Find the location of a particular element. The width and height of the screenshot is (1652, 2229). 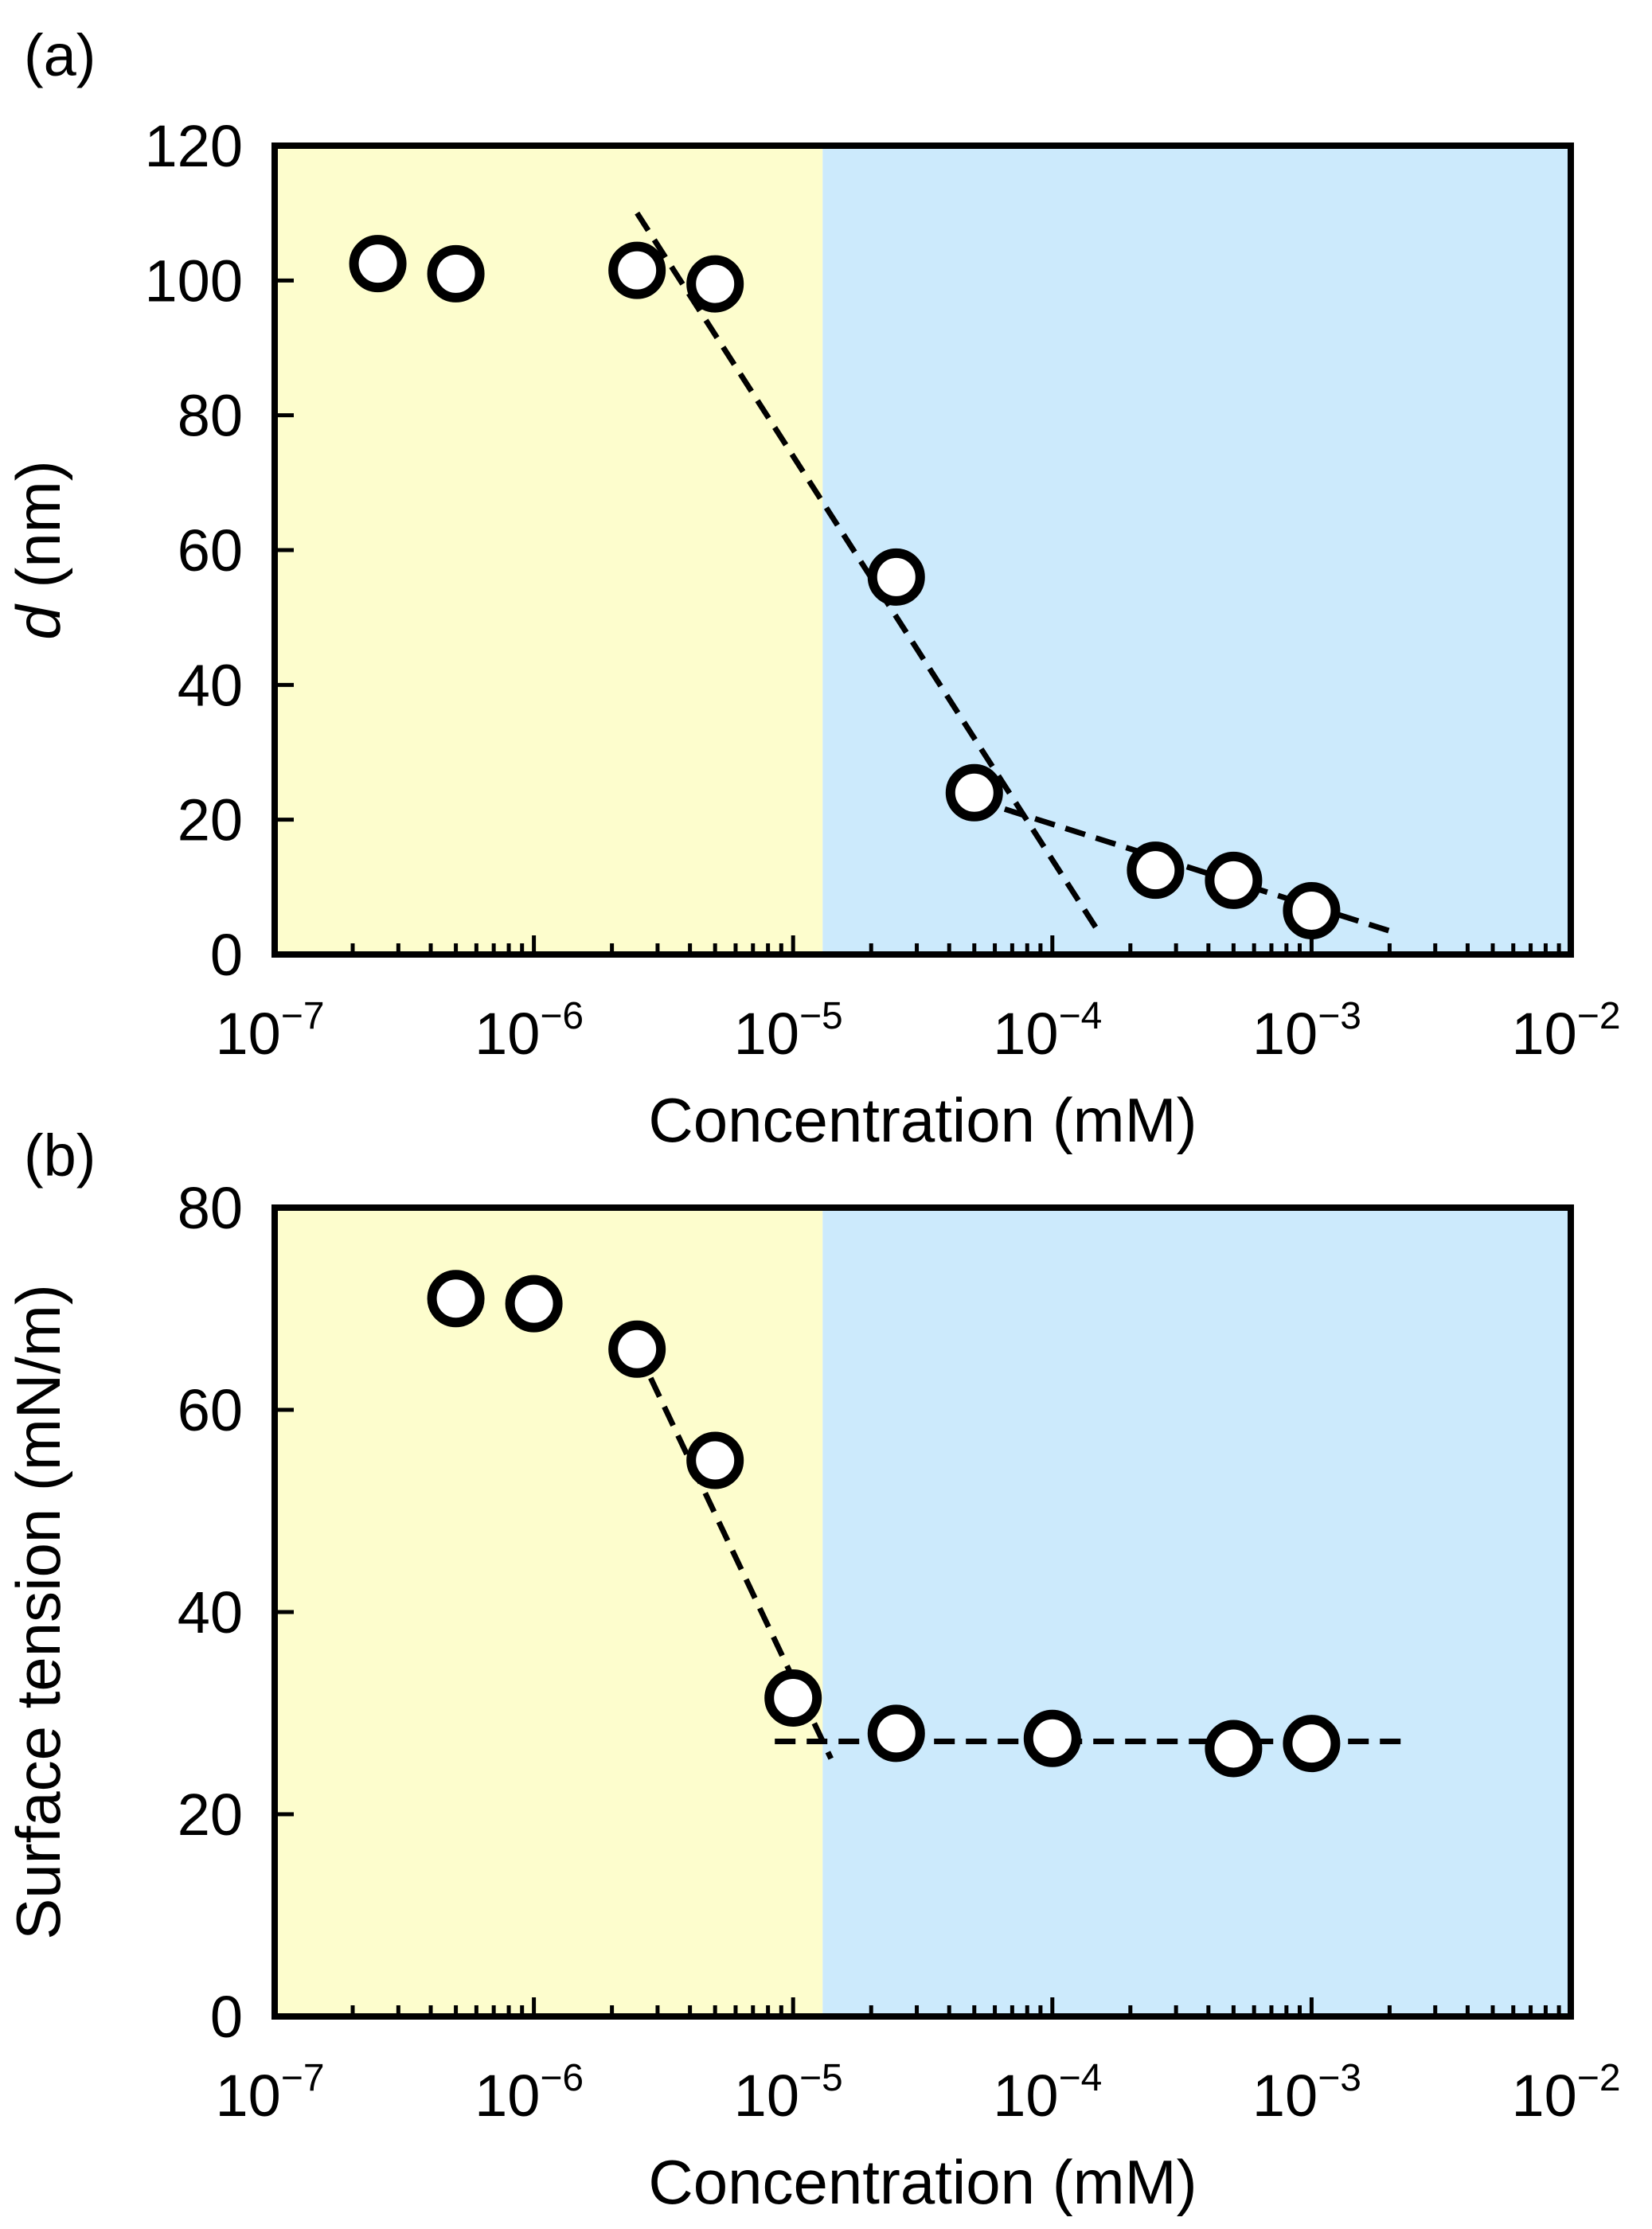

panel-a-y-tick-label: 40 is located at coordinates (210, 685).